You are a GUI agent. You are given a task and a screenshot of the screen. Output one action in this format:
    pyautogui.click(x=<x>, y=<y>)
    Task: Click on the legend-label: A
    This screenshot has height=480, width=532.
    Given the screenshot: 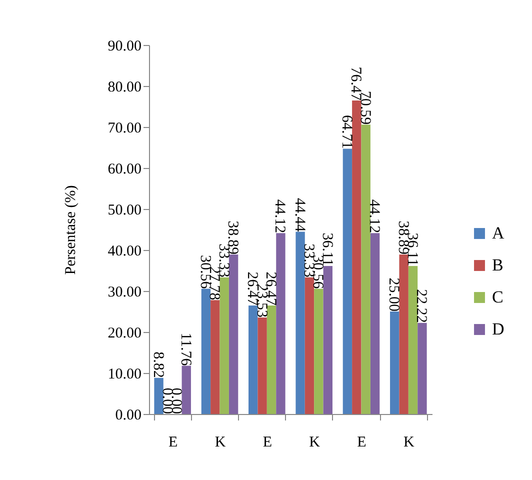 What is the action you would take?
    pyautogui.click(x=498, y=233)
    